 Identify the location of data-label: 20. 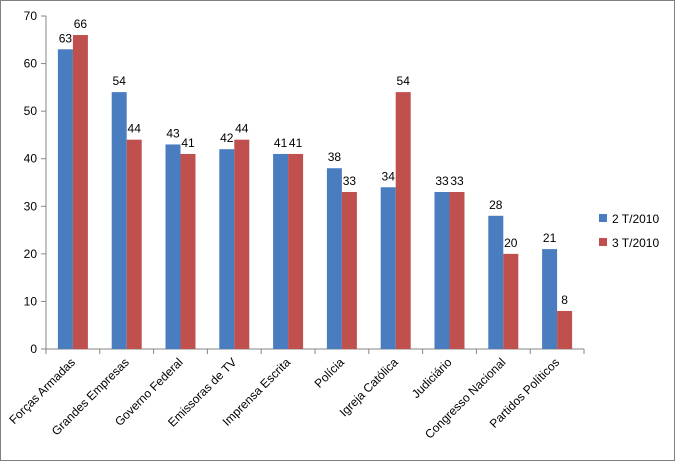
(511, 243).